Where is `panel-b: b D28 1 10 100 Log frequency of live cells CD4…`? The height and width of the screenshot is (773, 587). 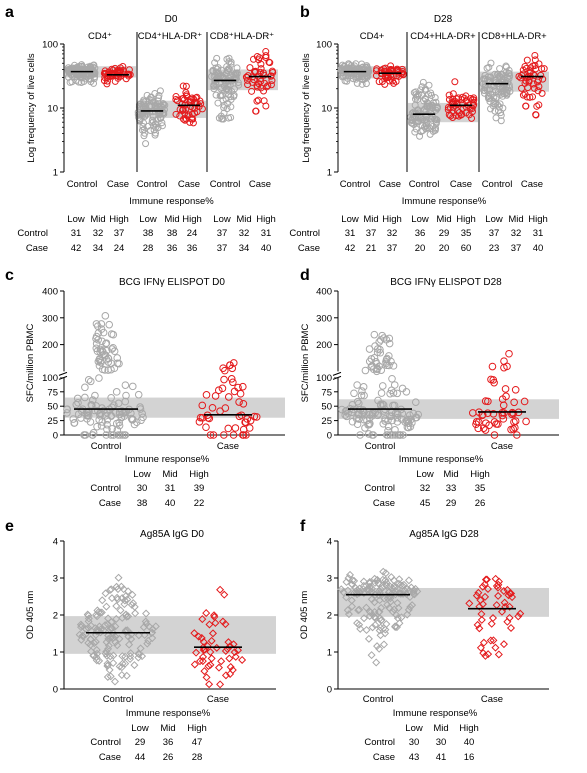
panel-b: b D28 1 10 100 Log frequency of live cells CD4… is located at coordinates (419, 129).